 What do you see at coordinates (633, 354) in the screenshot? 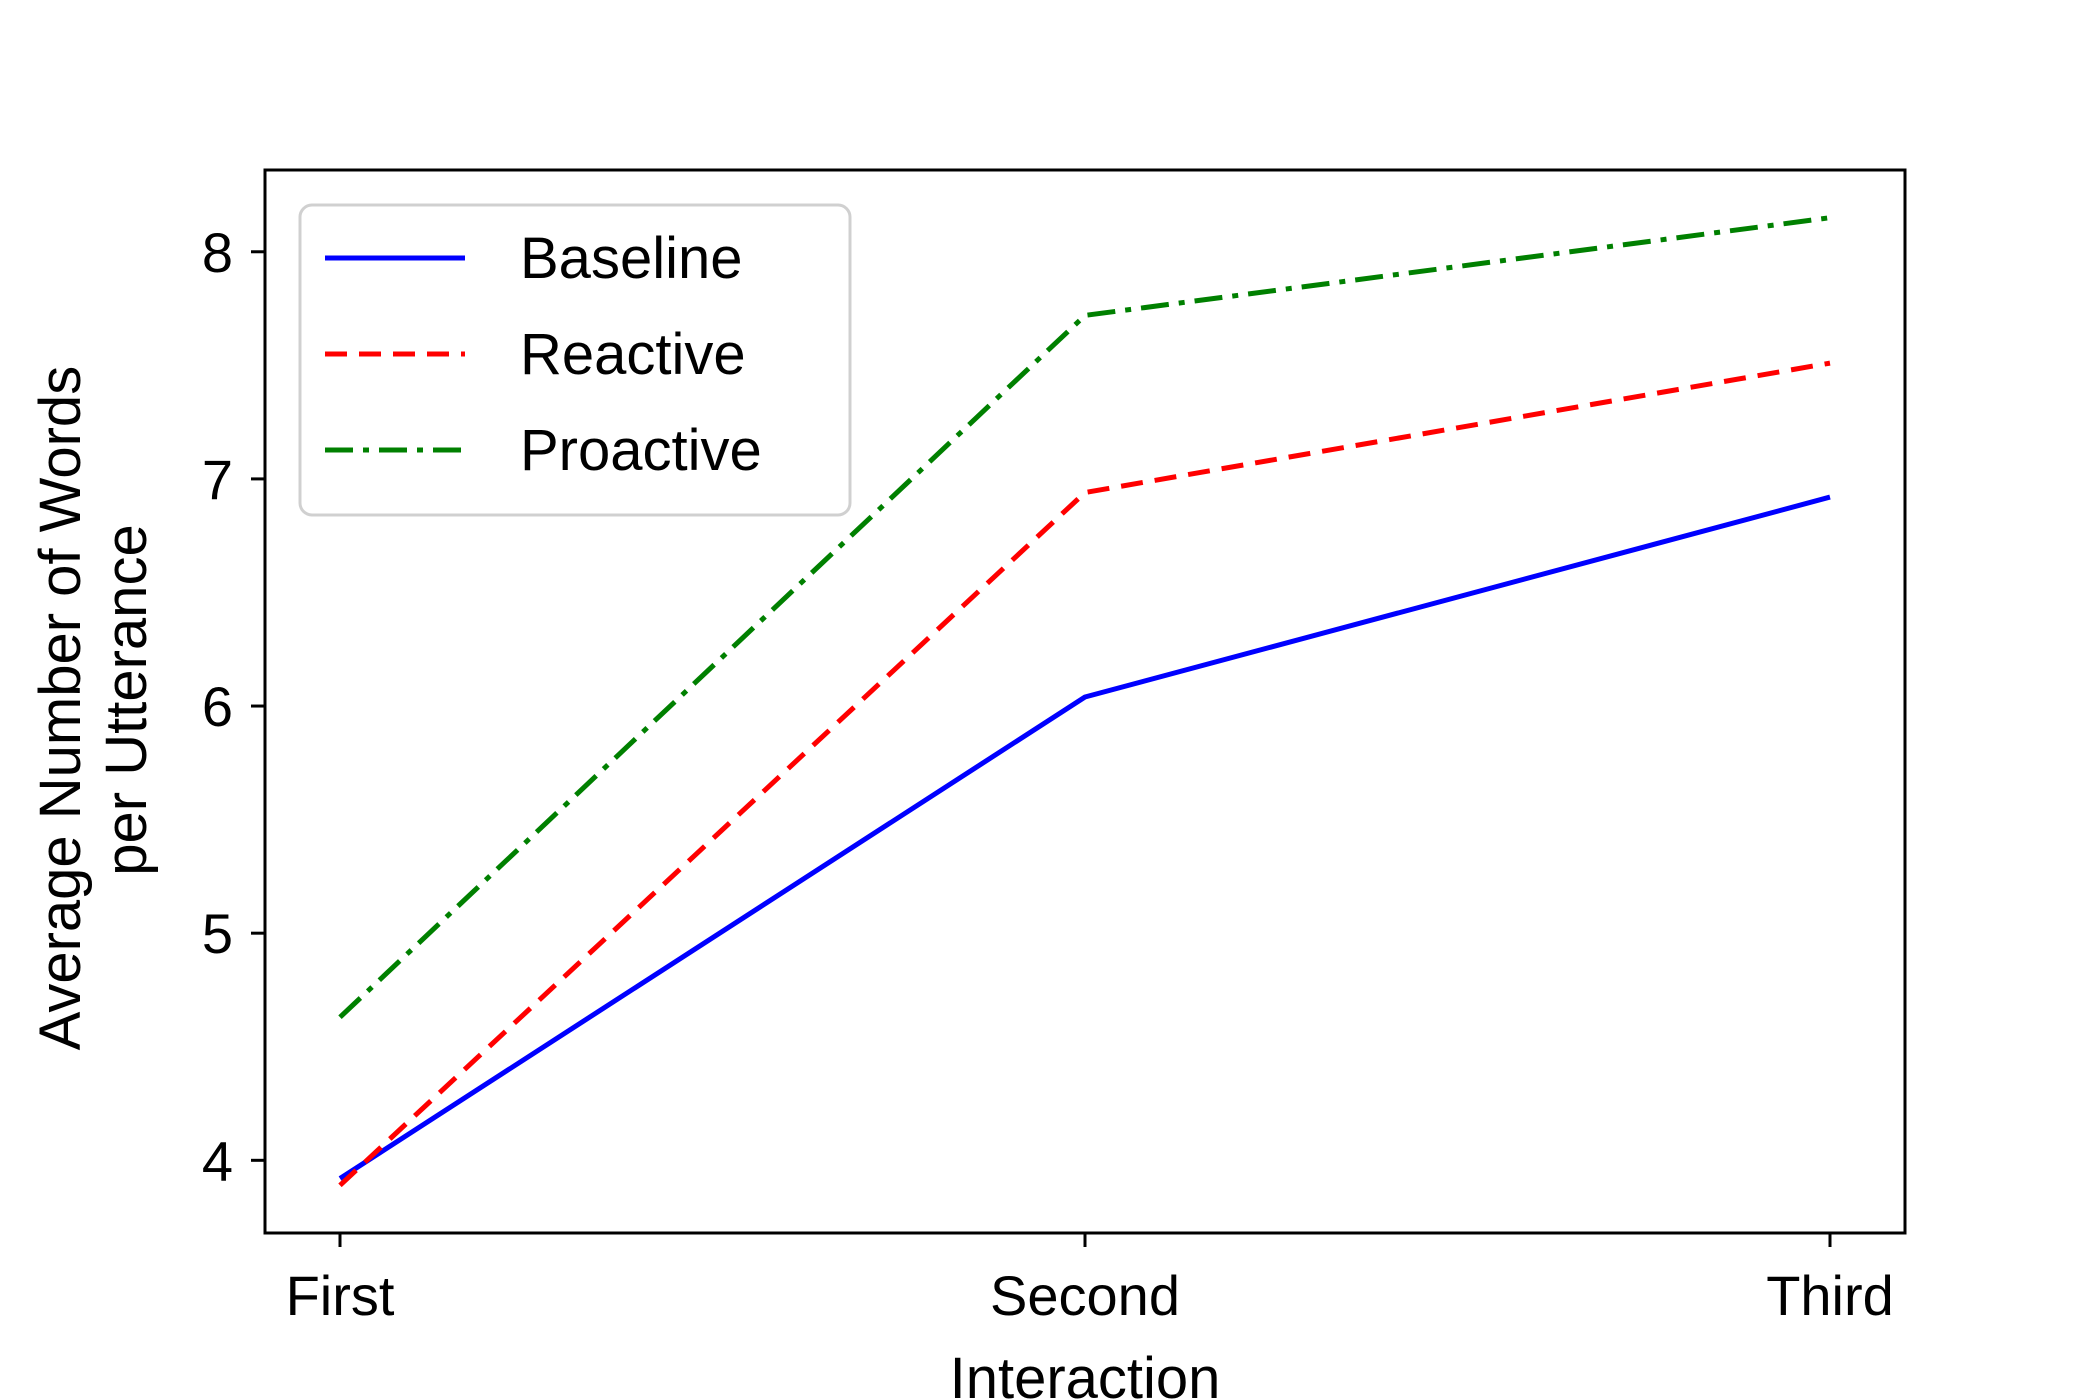
I see `legend-label-reactive: Reactive` at bounding box center [633, 354].